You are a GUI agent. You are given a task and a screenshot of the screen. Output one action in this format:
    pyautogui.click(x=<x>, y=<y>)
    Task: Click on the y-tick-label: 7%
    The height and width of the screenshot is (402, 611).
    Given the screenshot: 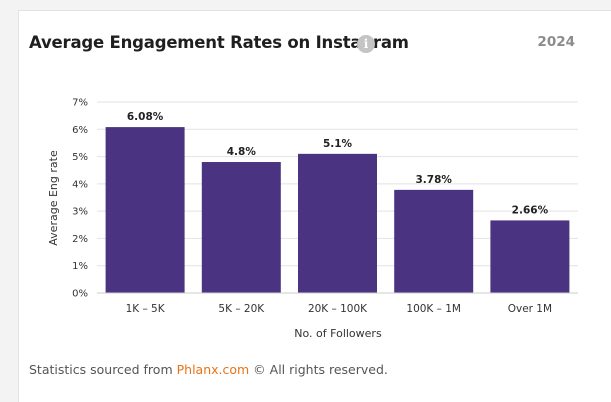 What is the action you would take?
    pyautogui.click(x=80, y=103)
    